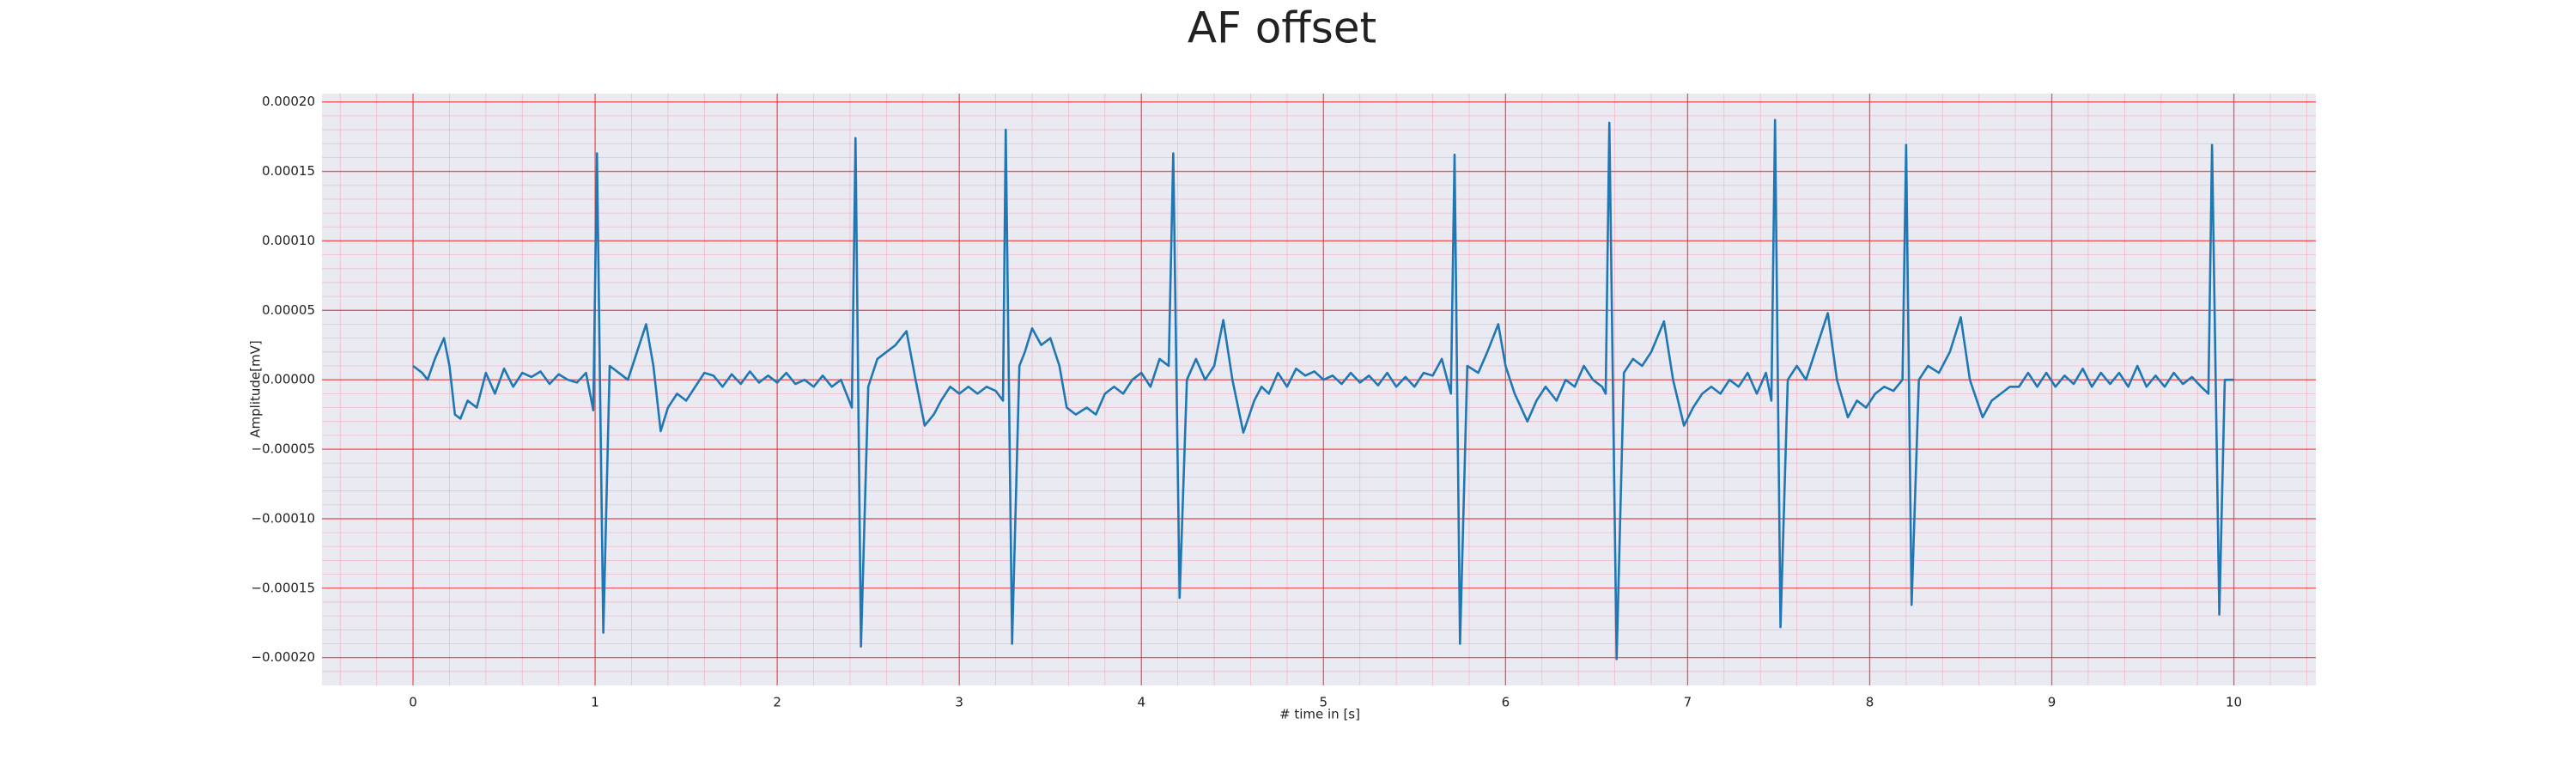 The width and height of the screenshot is (2576, 773). Describe the element at coordinates (1282, 28) in the screenshot. I see `chart-title: AF offset` at that location.